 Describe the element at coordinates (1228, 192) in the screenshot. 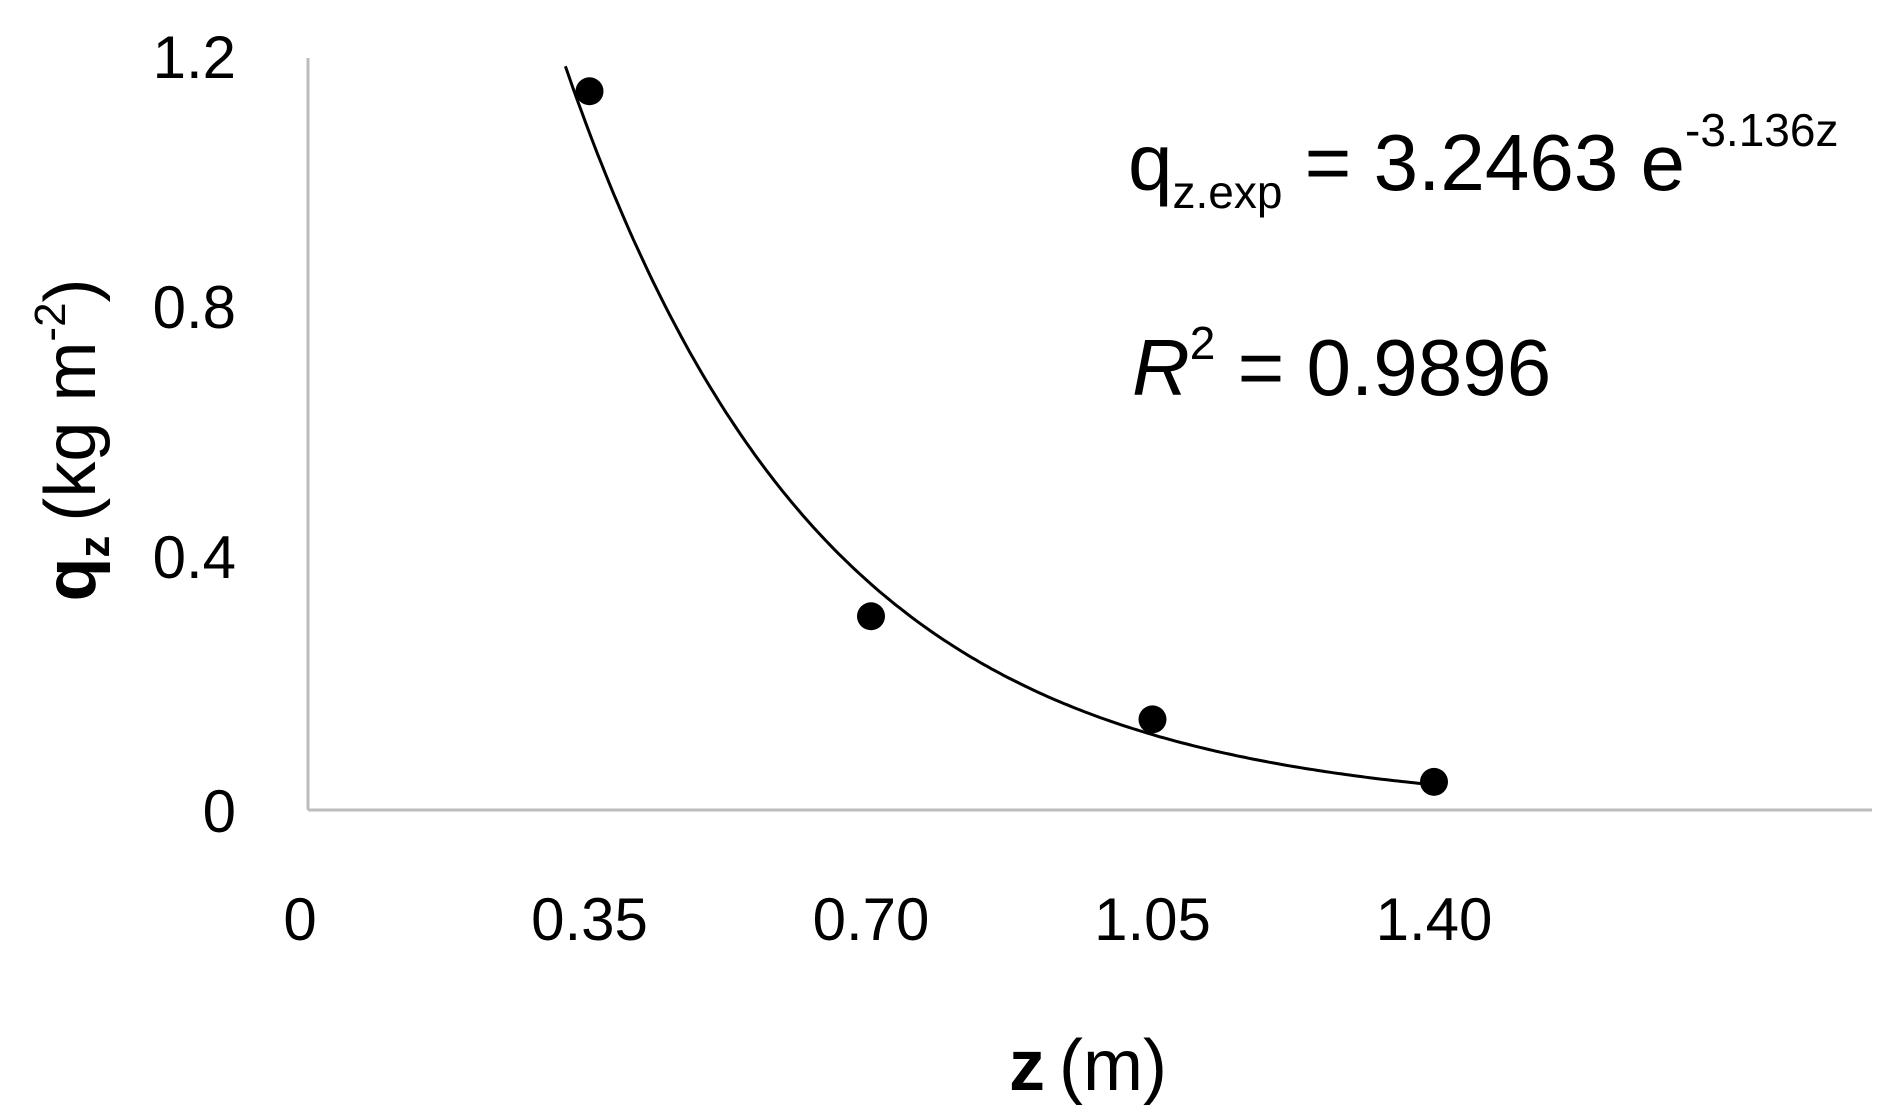

I see `equation-lhs-subscript: z.exp` at that location.